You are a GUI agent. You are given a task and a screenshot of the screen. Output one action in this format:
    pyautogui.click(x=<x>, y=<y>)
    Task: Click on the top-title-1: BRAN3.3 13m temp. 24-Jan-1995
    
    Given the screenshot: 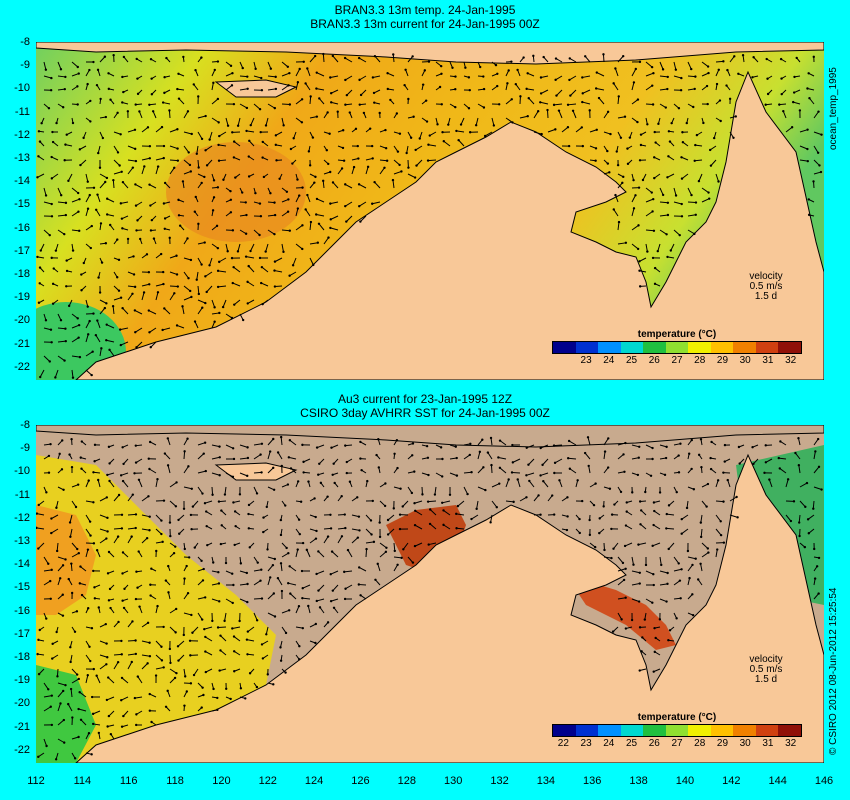 What is the action you would take?
    pyautogui.click(x=425, y=10)
    